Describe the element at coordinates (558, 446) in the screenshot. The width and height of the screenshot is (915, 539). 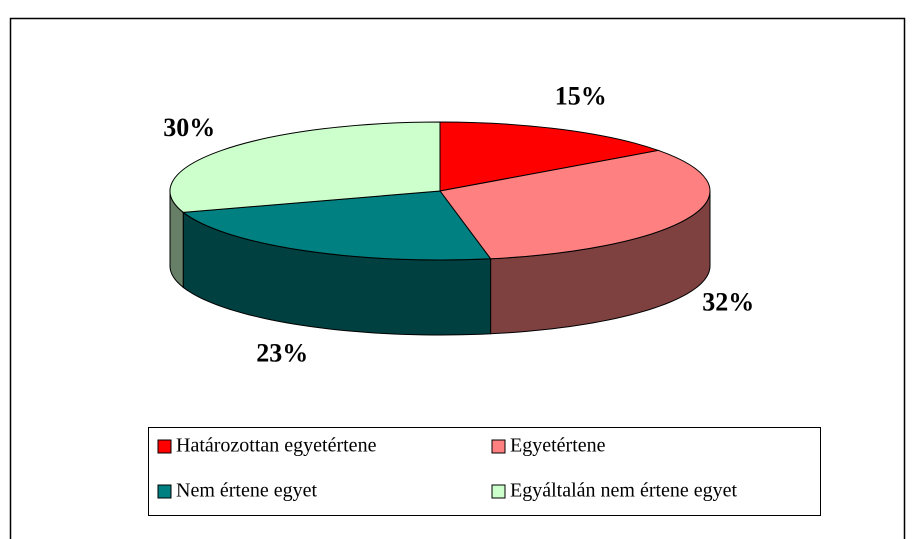
I see `legend-label: Egyetértene` at that location.